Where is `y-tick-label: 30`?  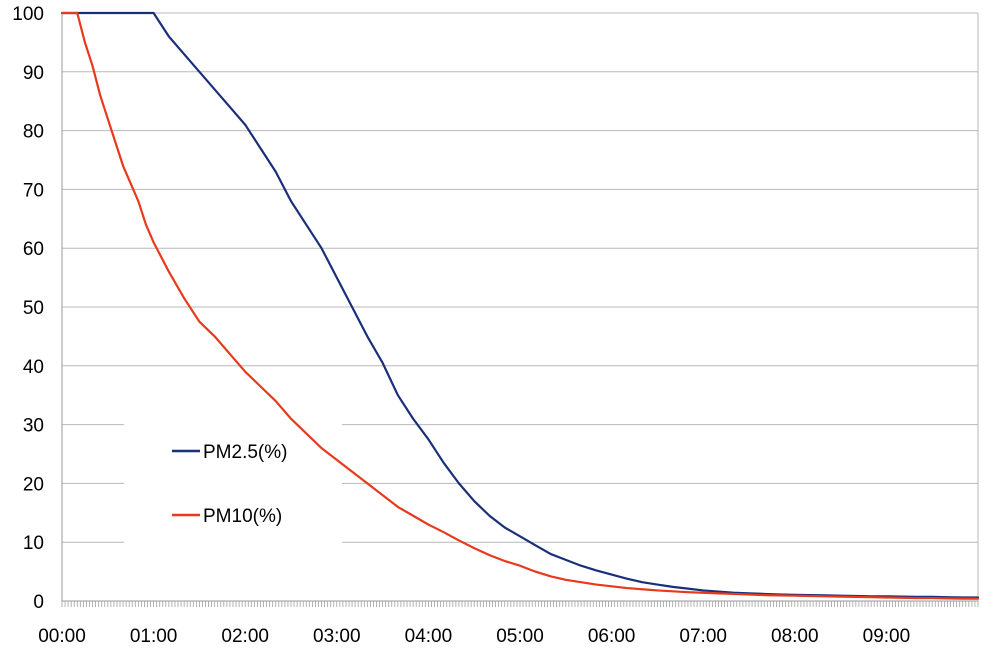 y-tick-label: 30 is located at coordinates (33, 426).